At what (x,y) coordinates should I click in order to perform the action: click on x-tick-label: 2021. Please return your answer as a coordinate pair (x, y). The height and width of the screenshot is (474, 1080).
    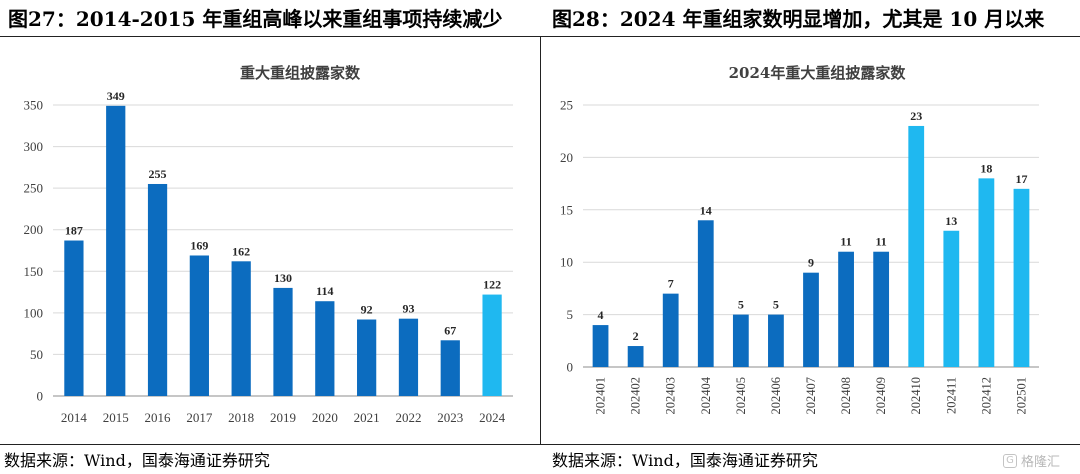
    Looking at the image, I should click on (367, 417).